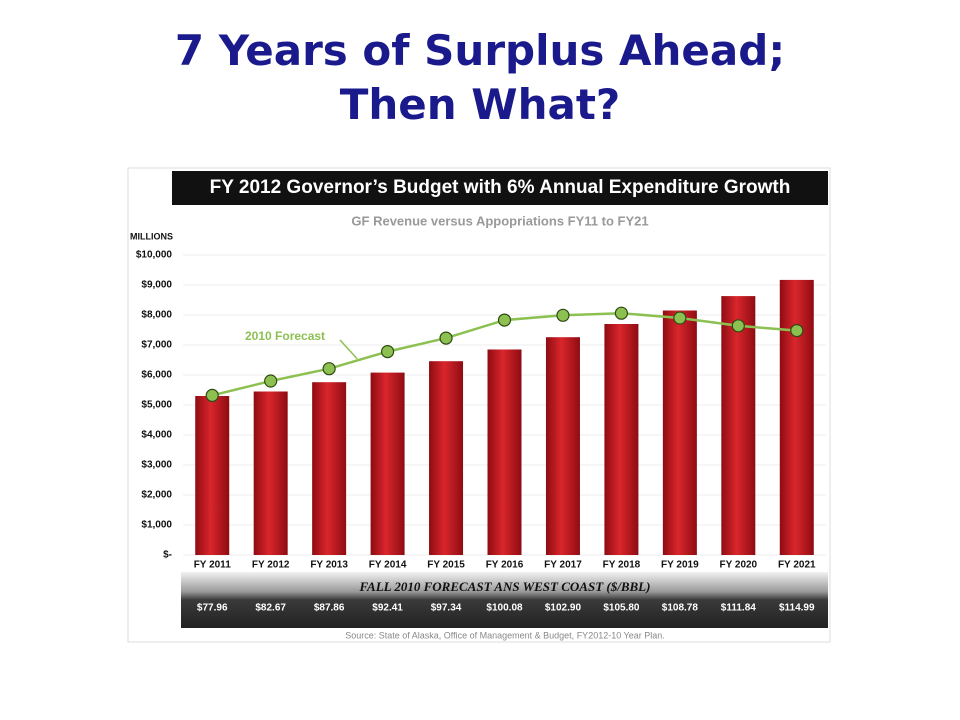  Describe the element at coordinates (156, 435) in the screenshot. I see `y-tick-label: $4,000` at that location.